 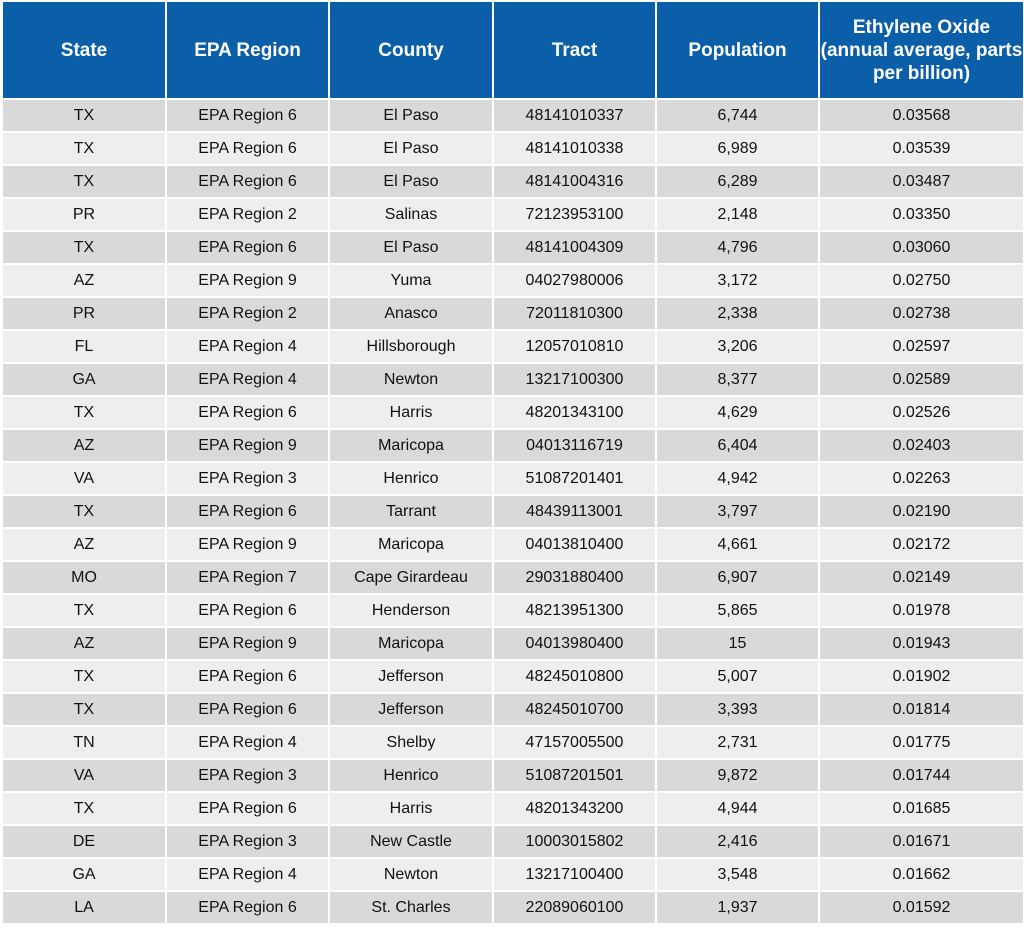 What do you see at coordinates (921, 379) in the screenshot?
I see `table-cell: 0.02589` at bounding box center [921, 379].